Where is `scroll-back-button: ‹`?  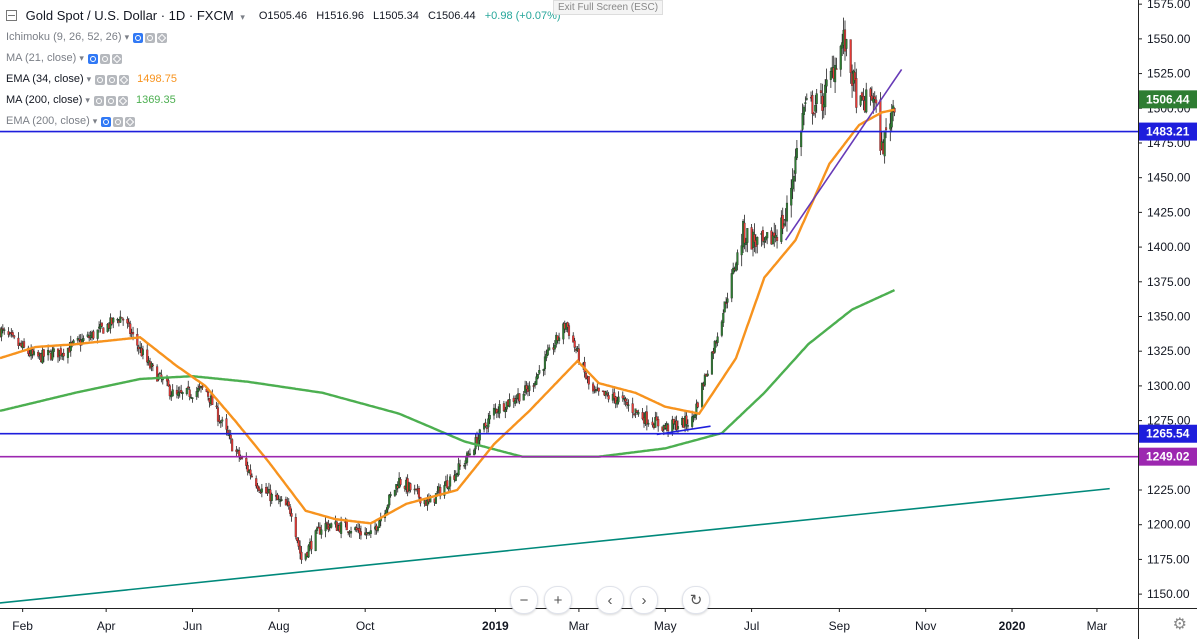
scroll-back-button: ‹ is located at coordinates (610, 600).